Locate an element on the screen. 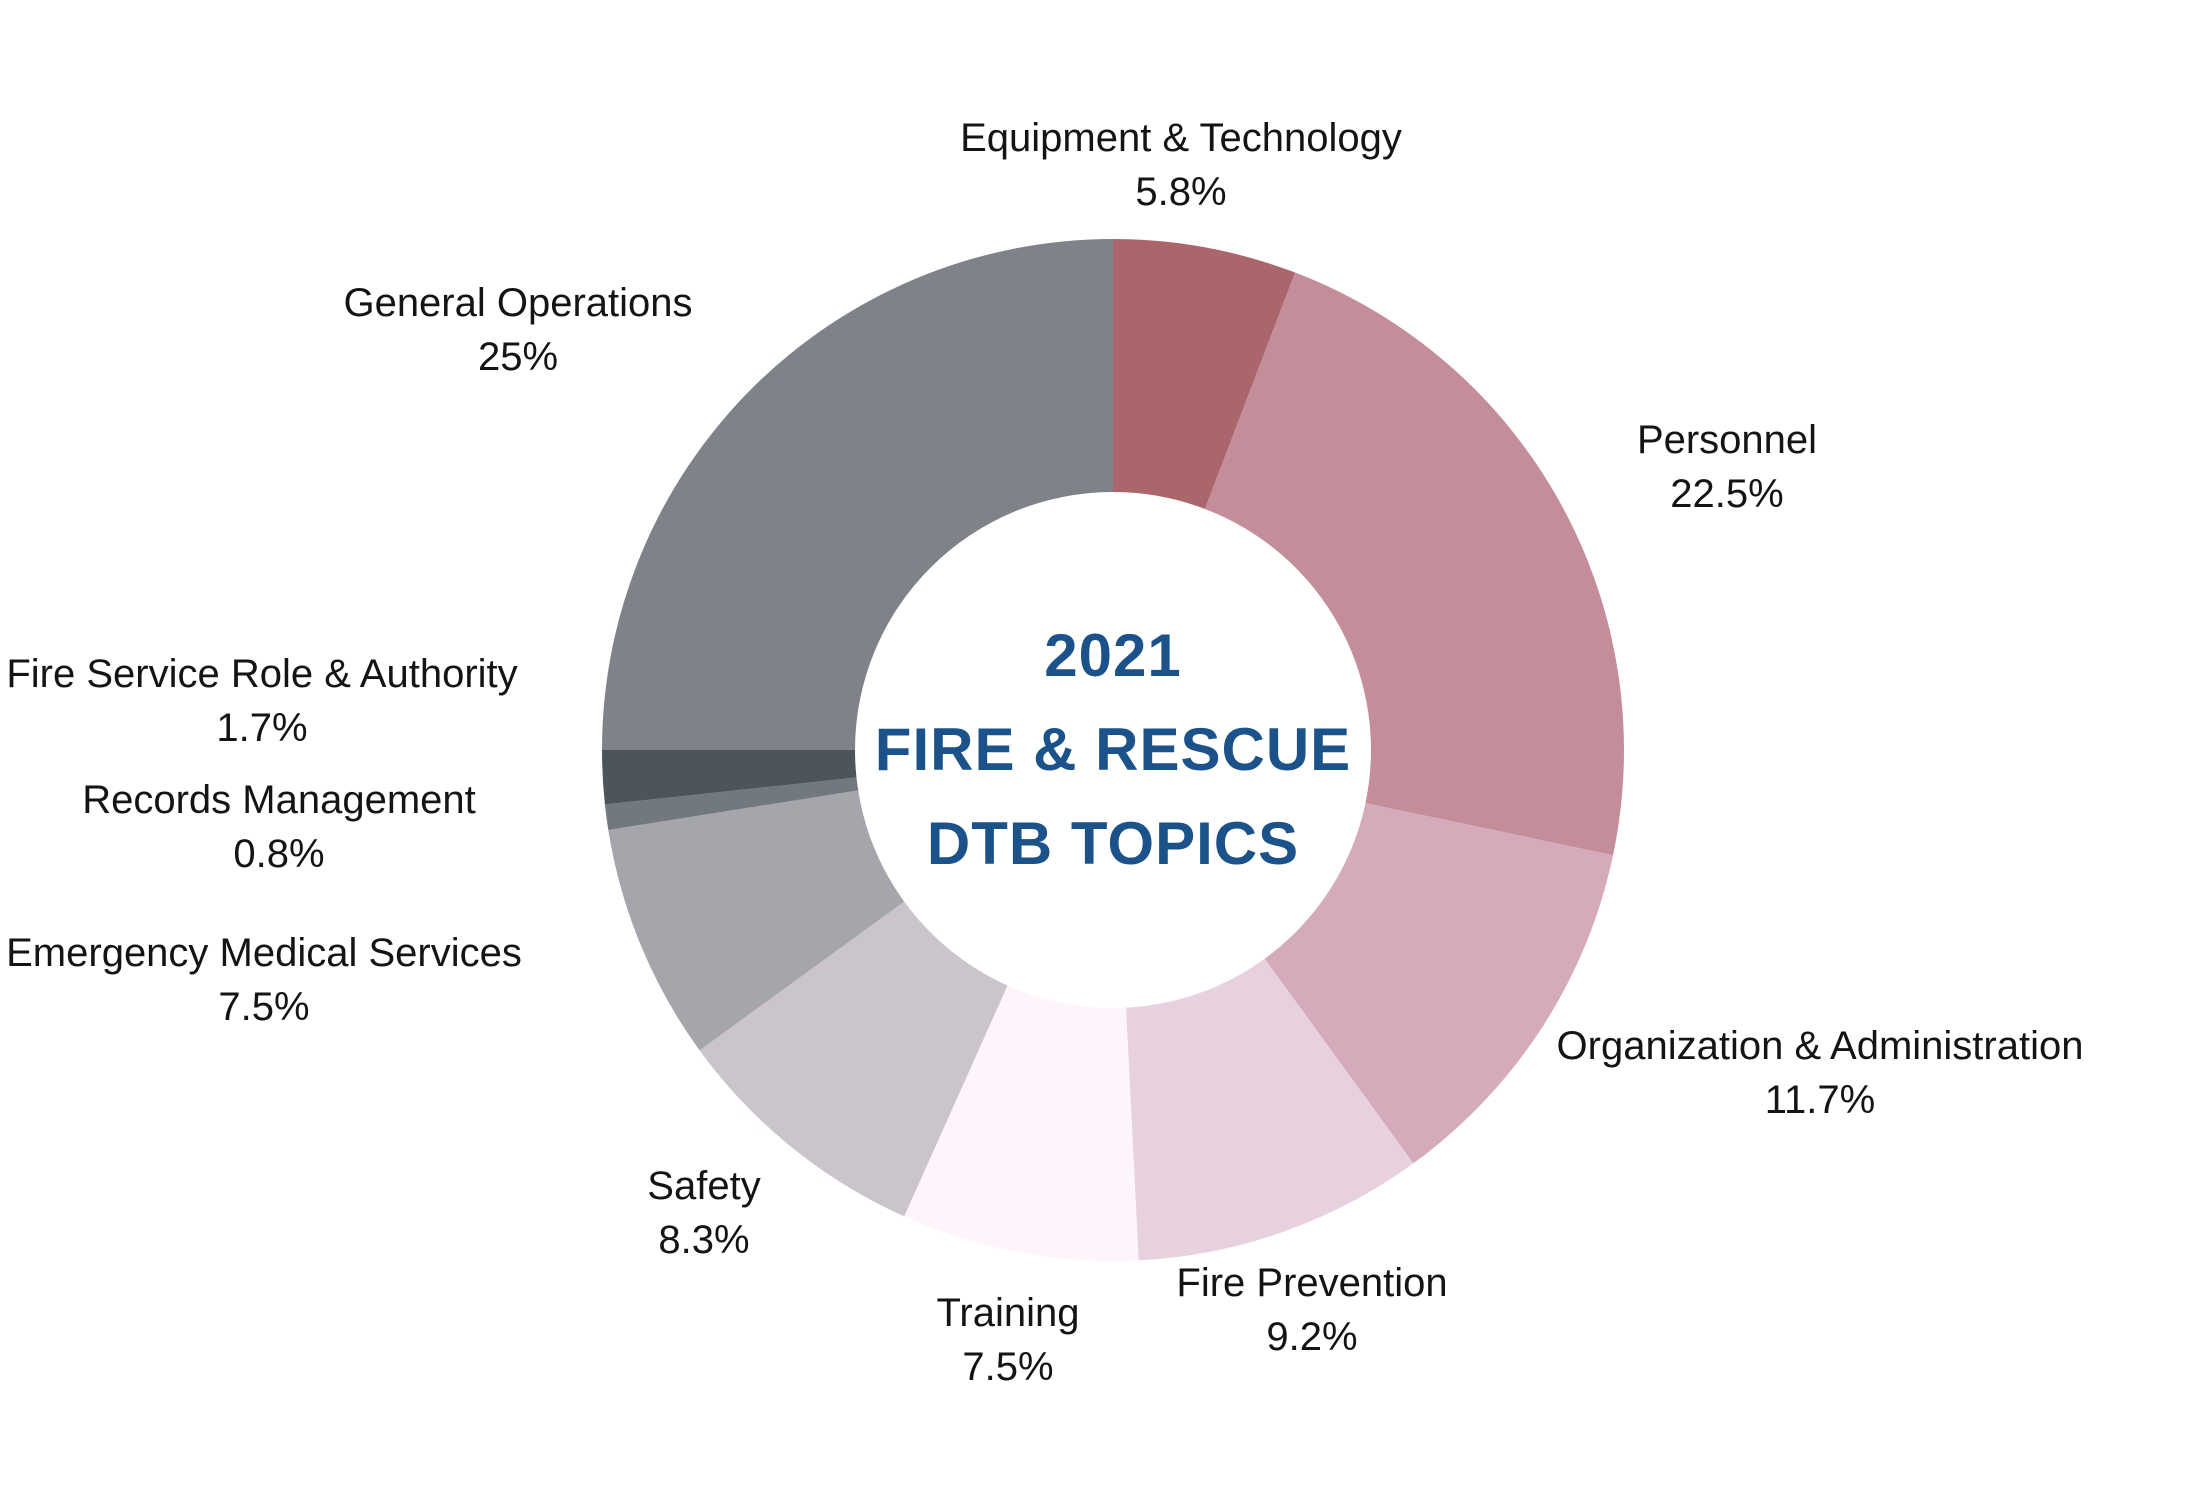 This screenshot has width=2200, height=1500. slice-percentage: 22.5% is located at coordinates (1727, 494).